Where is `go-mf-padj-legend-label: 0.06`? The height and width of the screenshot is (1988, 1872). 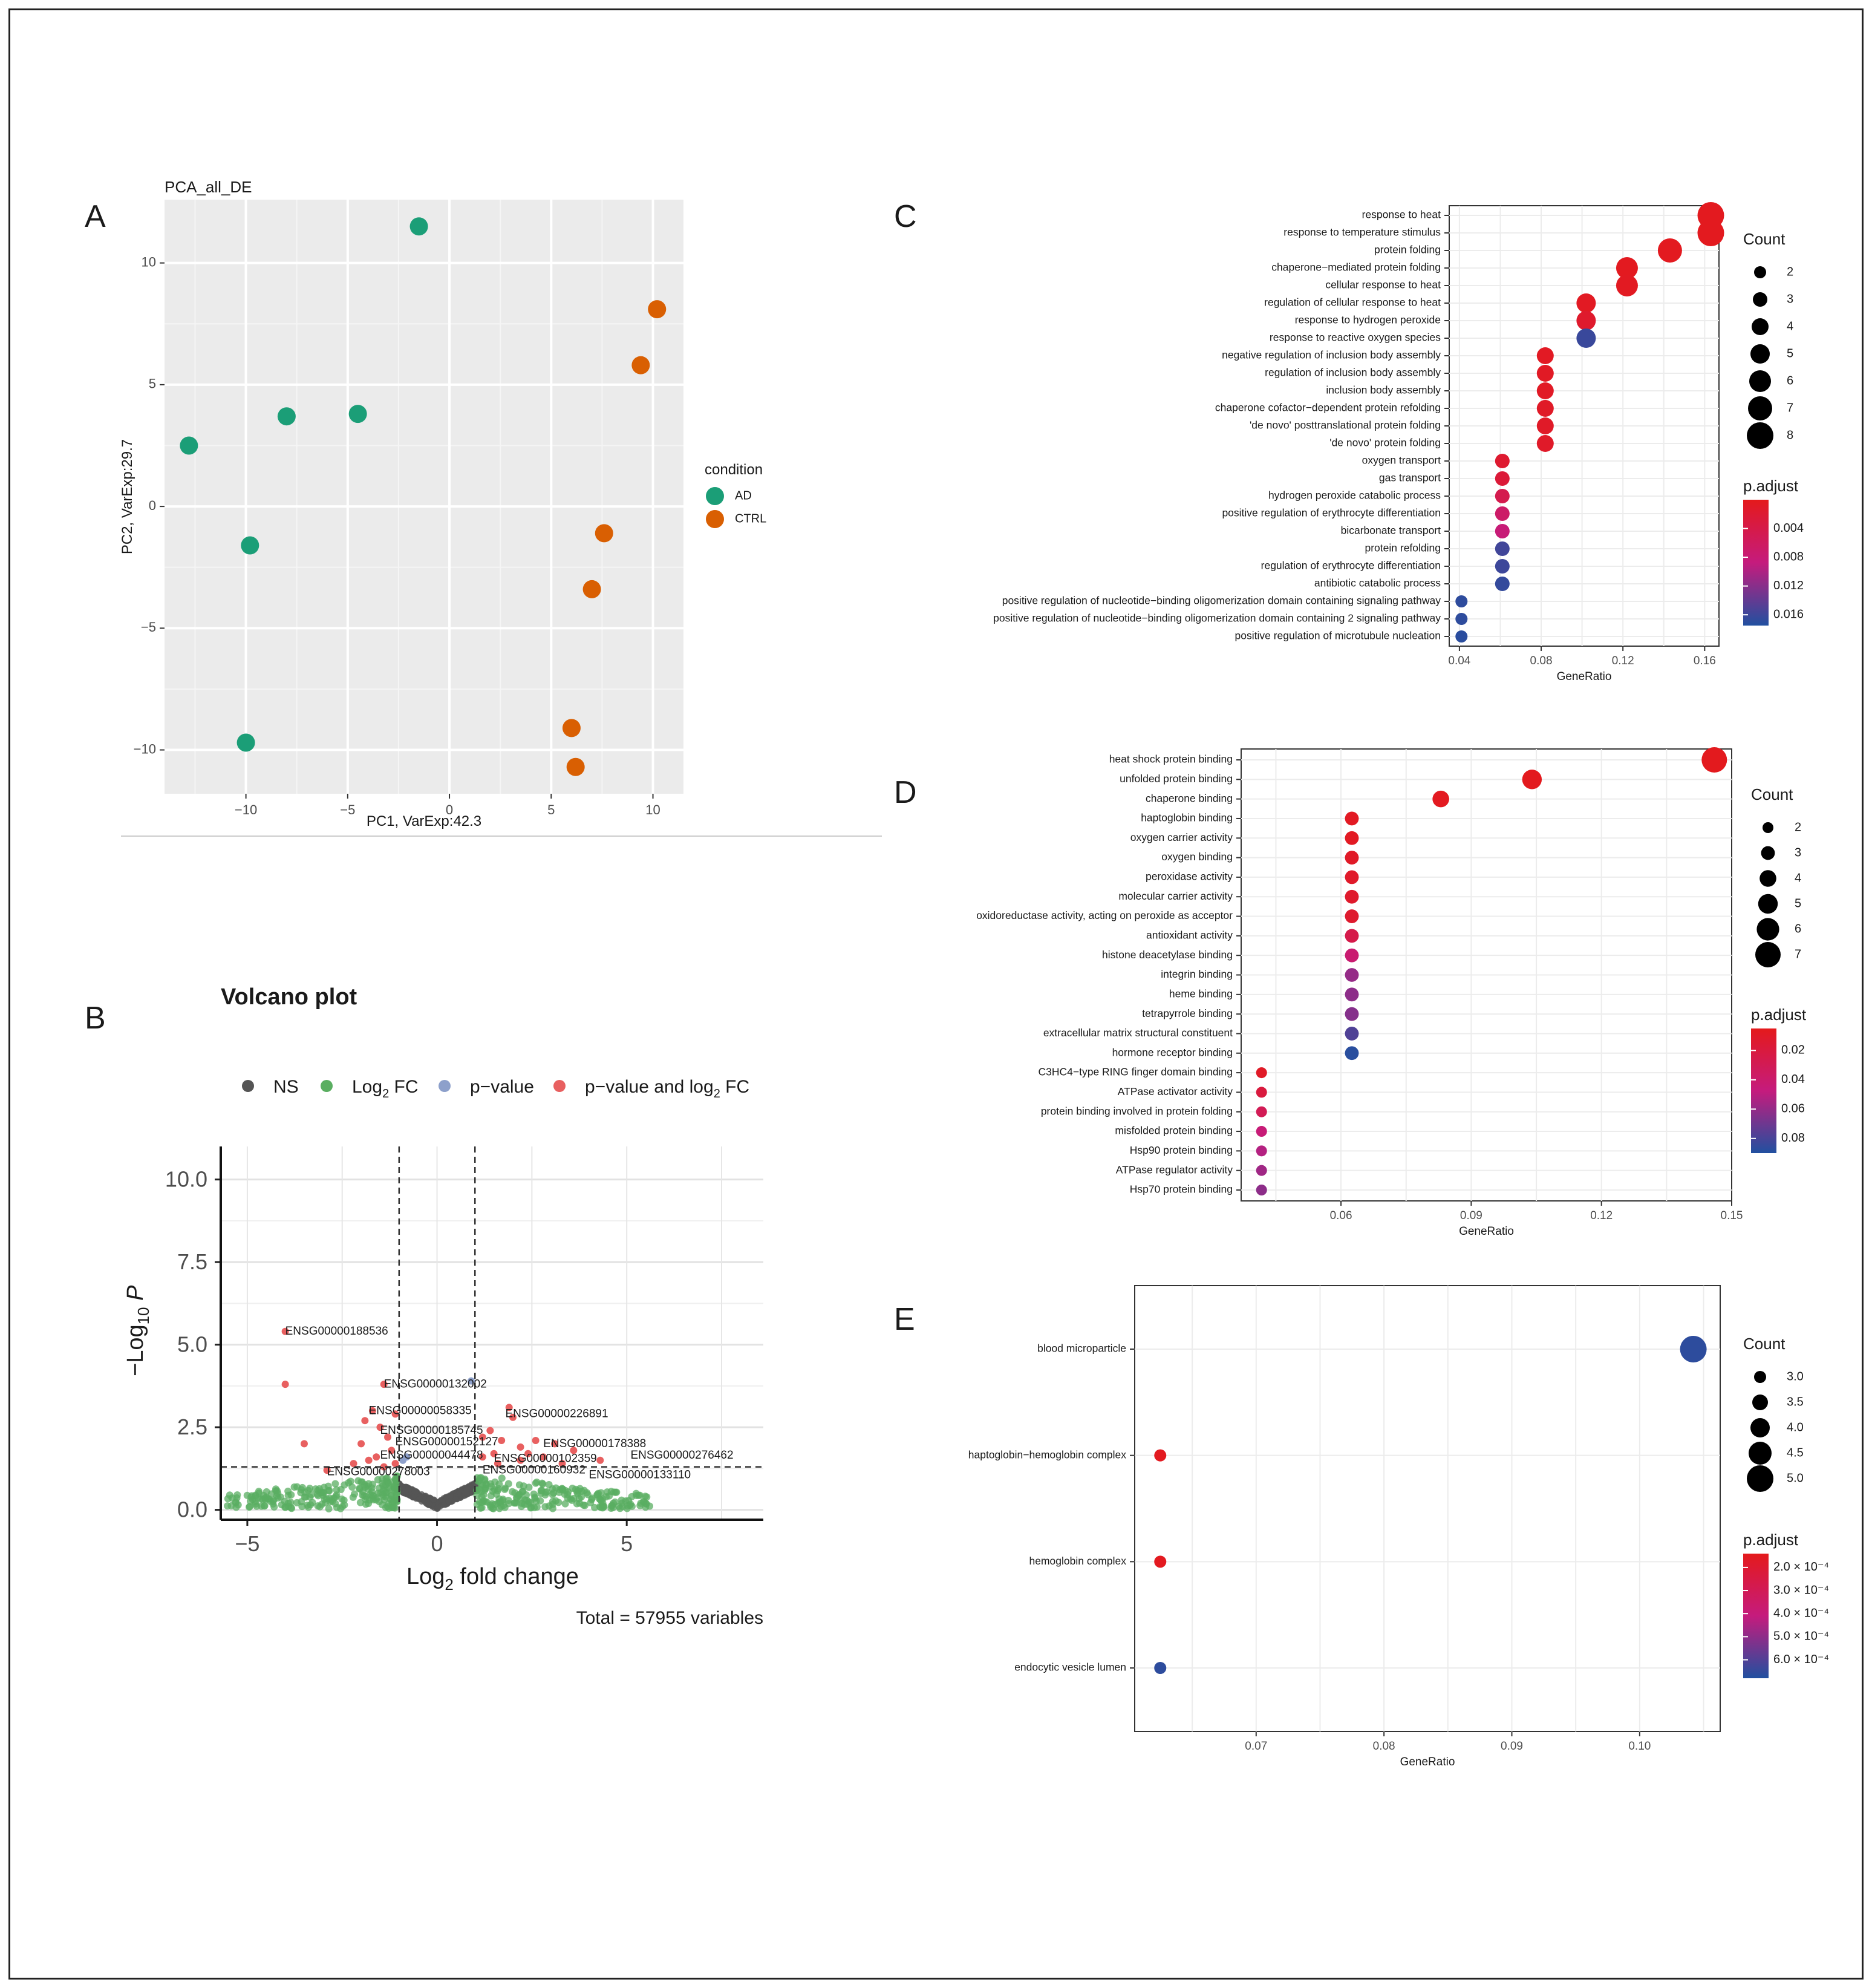
go-mf-padj-legend-label: 0.06 is located at coordinates (1793, 1109).